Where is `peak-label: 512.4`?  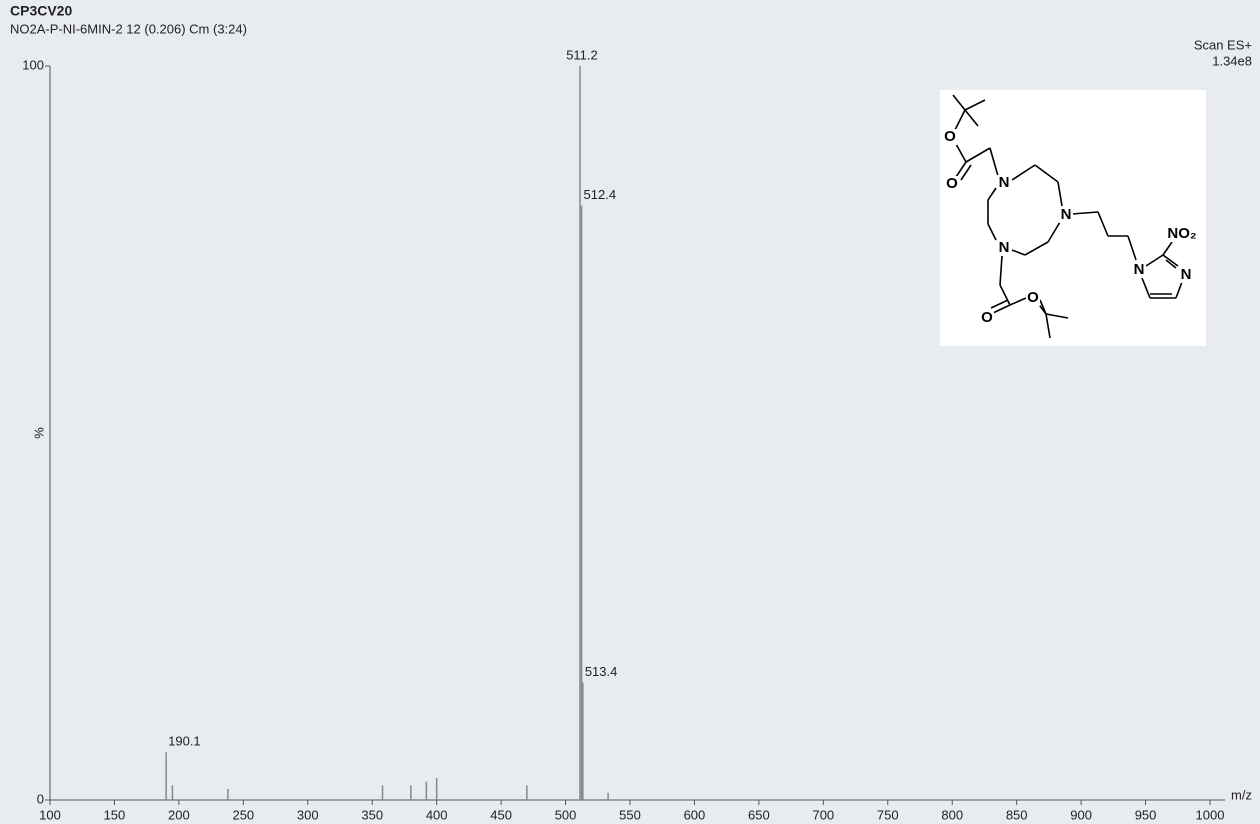 peak-label: 512.4 is located at coordinates (600, 194).